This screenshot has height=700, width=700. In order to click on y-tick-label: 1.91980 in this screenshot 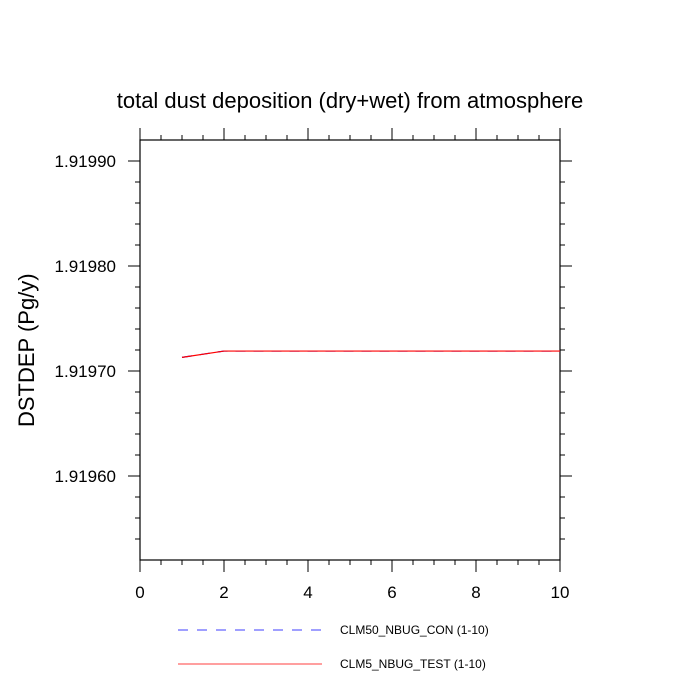, I will do `click(85, 266)`.